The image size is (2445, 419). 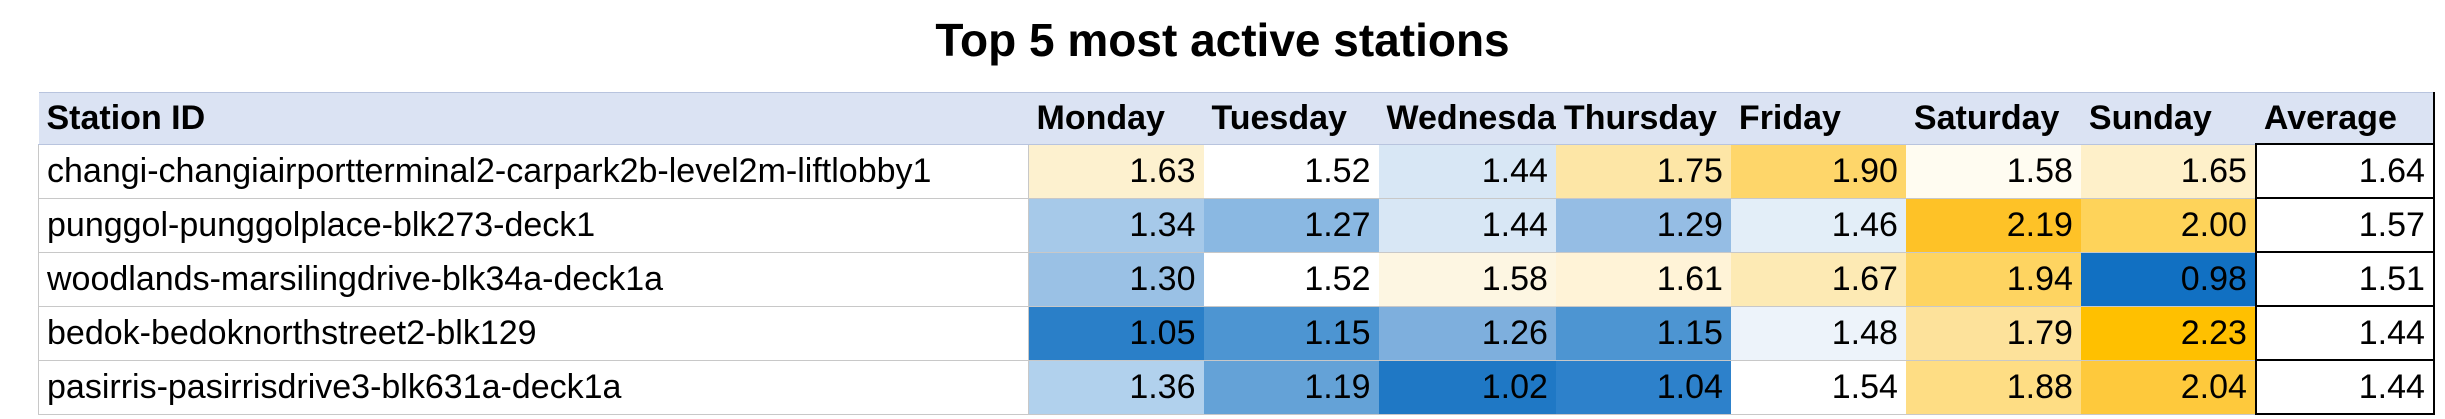 I want to click on heatmap-cell-friday: 1.90, so click(x=1818, y=171).